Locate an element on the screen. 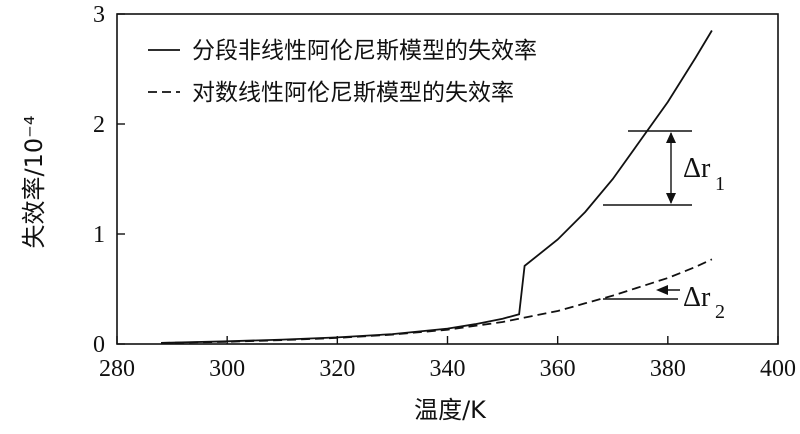  delta-r2-subscript: 2 is located at coordinates (720, 312).